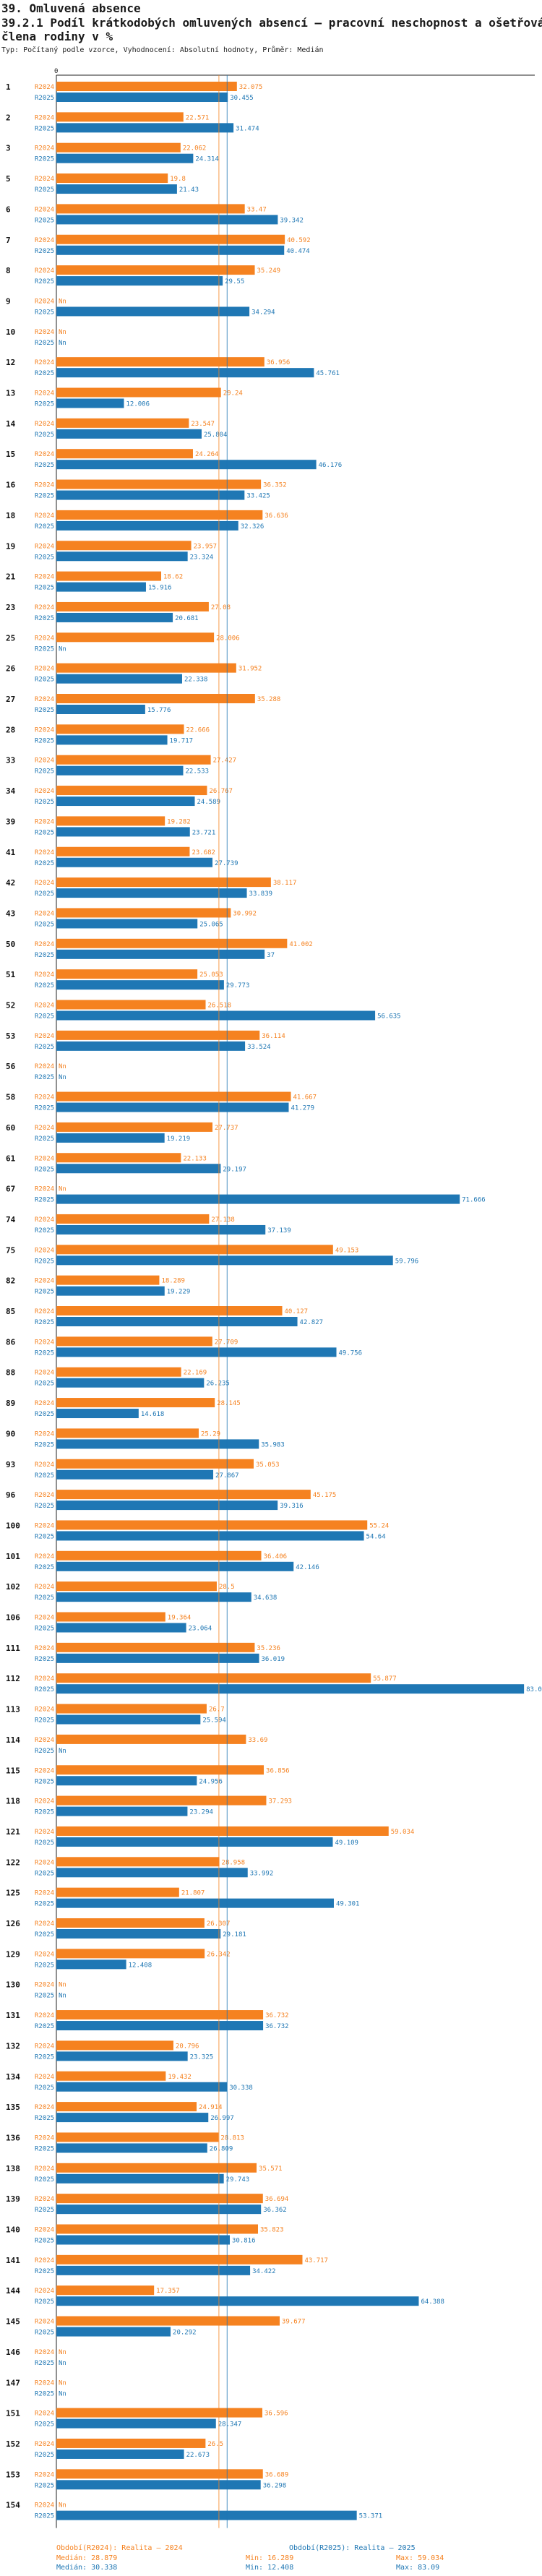 The width and height of the screenshot is (542, 2576). I want to click on bar-value-label: 40.592, so click(299, 241).